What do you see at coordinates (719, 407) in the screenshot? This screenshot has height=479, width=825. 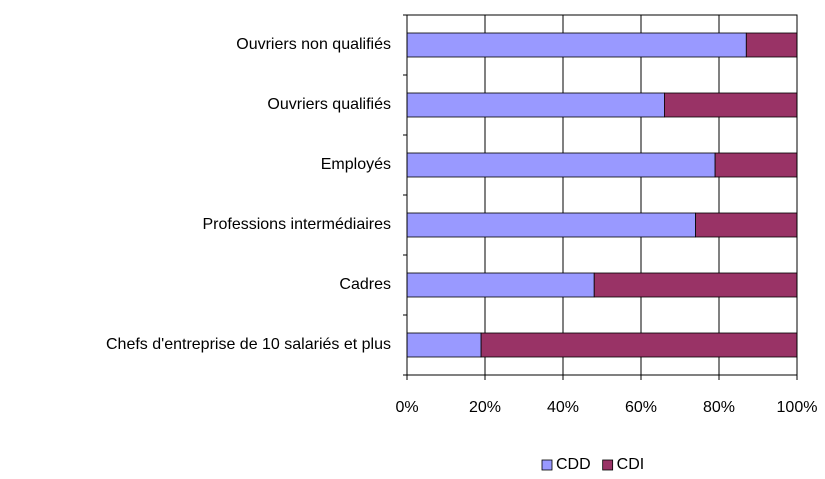 I see `x-tick-label: 80%` at bounding box center [719, 407].